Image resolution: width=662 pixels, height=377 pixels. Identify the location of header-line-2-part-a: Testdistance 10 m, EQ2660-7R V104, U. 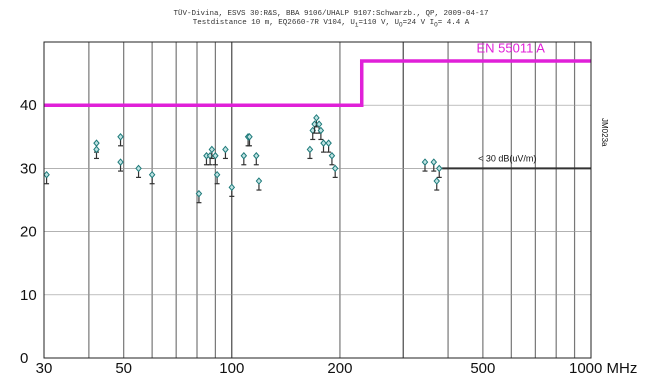
(273, 23).